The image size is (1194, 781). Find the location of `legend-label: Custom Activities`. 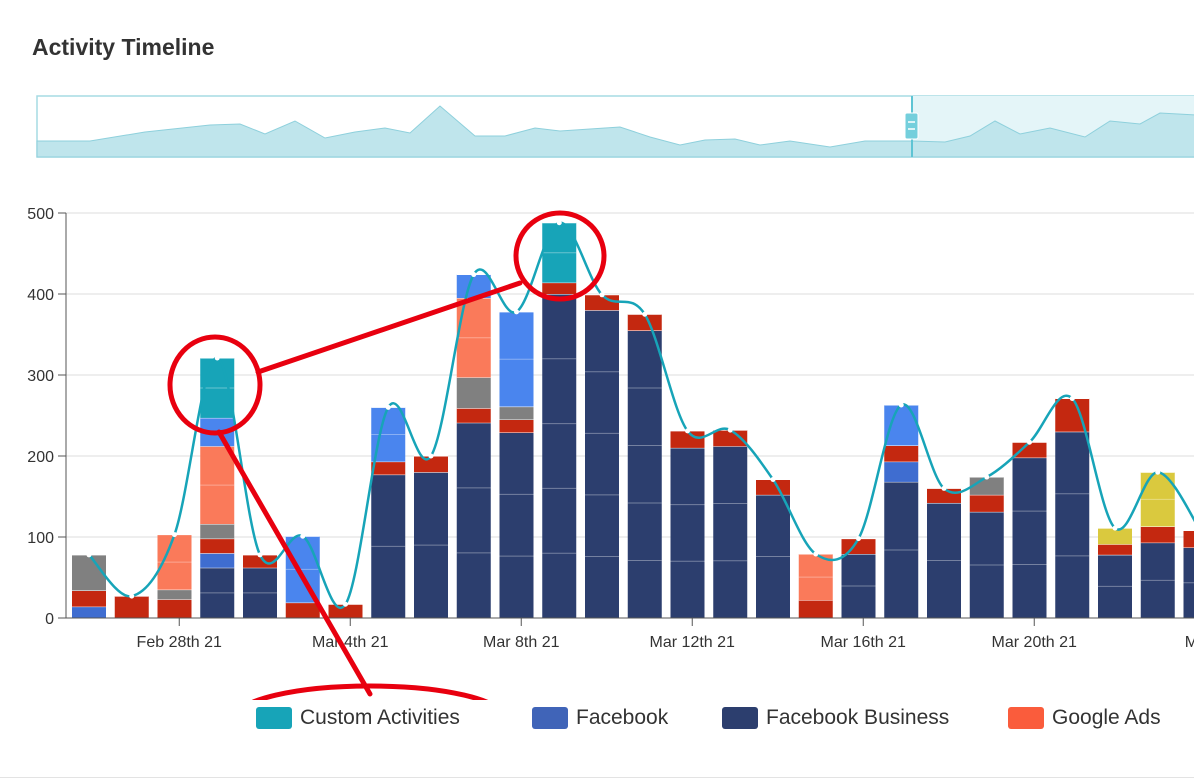

legend-label: Custom Activities is located at coordinates (380, 717).